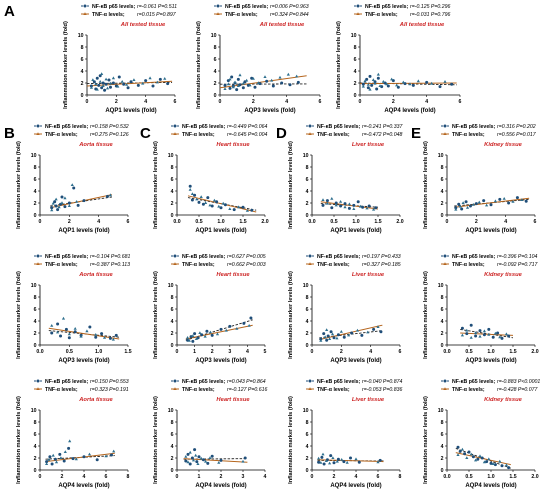  What do you see at coordinates (67, 382) in the screenshot?
I see `legend-label-nfkb: NF-κB p65 levels;` at bounding box center [67, 382].